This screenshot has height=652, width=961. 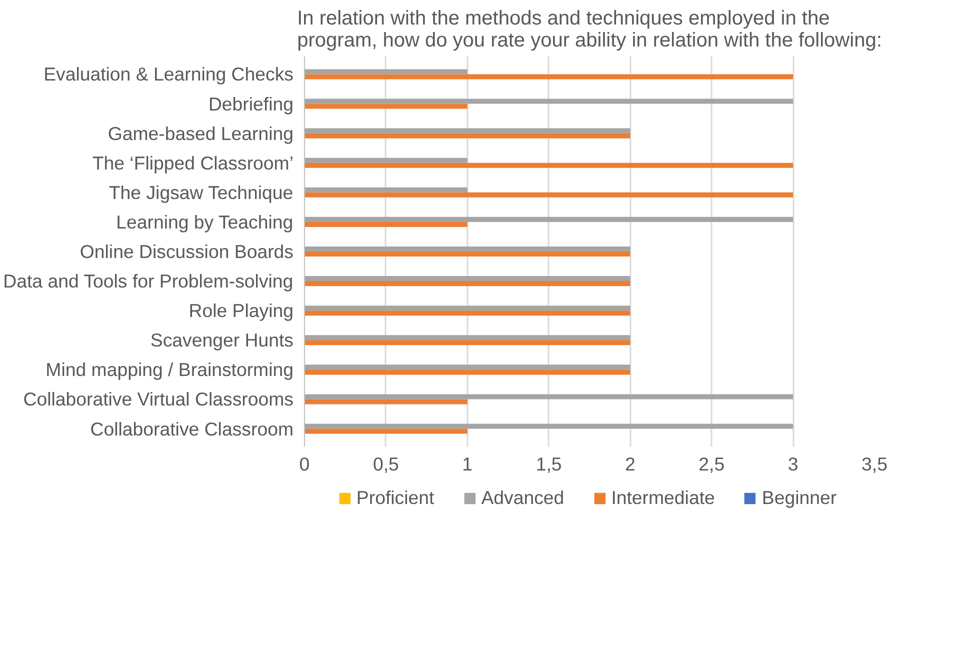 I want to click on y-tick-label: Collaborative Classroom, so click(x=192, y=429).